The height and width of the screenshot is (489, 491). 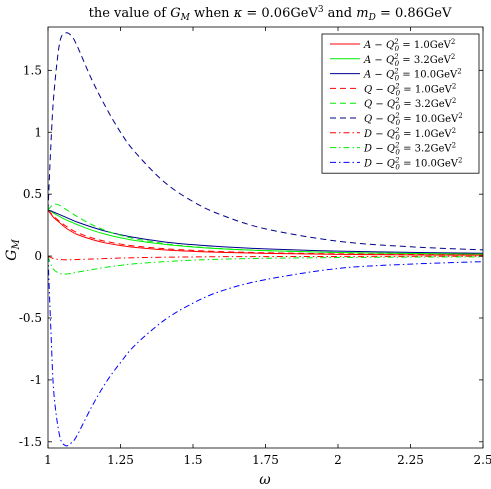 What do you see at coordinates (30, 318) in the screenshot?
I see `y-tick-label: -0.5` at bounding box center [30, 318].